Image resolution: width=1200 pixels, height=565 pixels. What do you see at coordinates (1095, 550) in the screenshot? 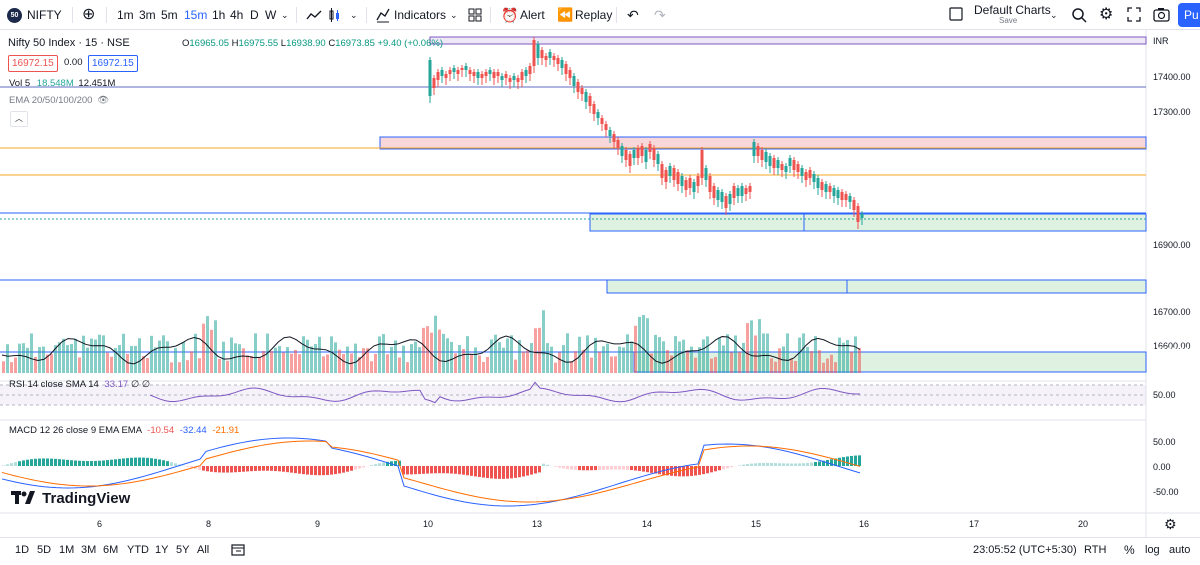
I see `session-button: RTH` at bounding box center [1095, 550].